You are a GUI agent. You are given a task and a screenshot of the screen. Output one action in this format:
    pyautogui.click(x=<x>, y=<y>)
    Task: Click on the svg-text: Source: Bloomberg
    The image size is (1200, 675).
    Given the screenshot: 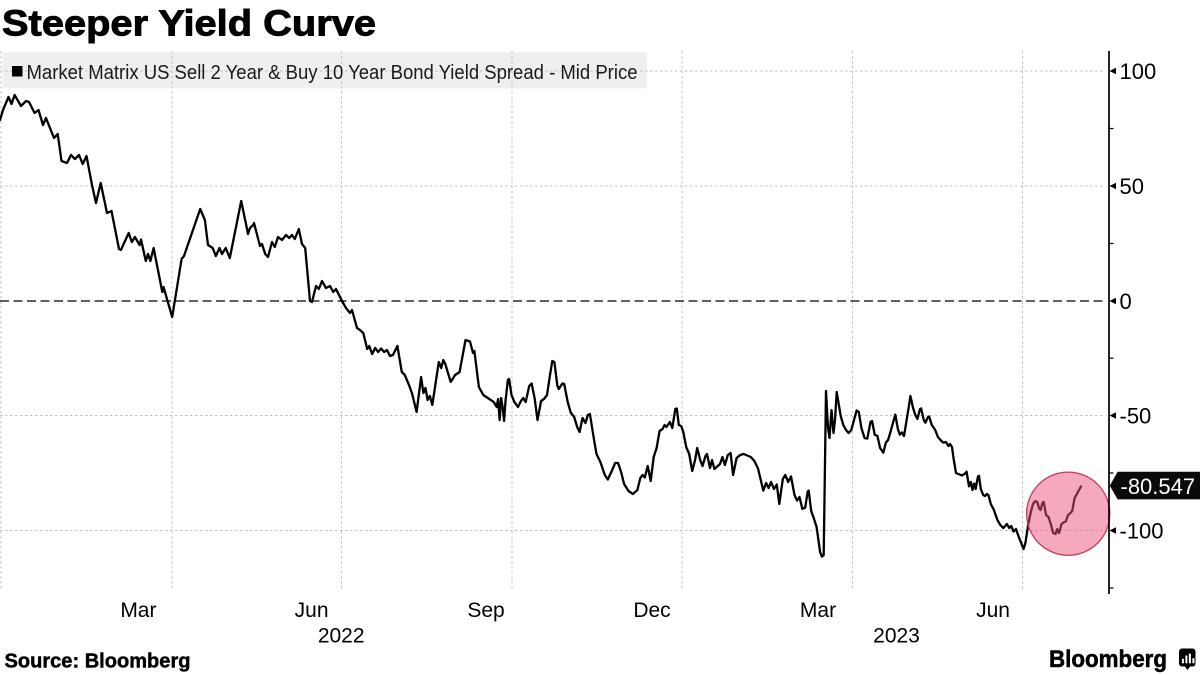 What is the action you would take?
    pyautogui.click(x=98, y=662)
    